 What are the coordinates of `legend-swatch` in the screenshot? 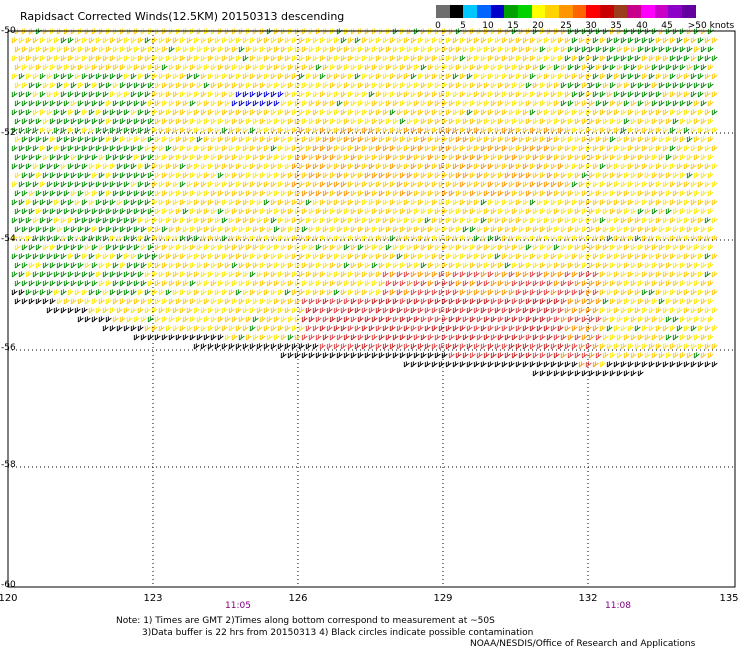 It's located at (607, 11).